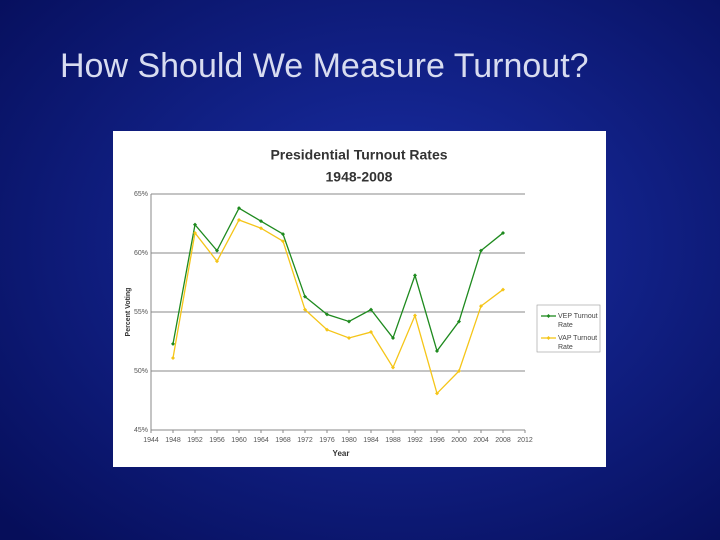 This screenshot has width=720, height=540. Describe the element at coordinates (128, 312) in the screenshot. I see `y-axis-label: Percent Voting` at that location.